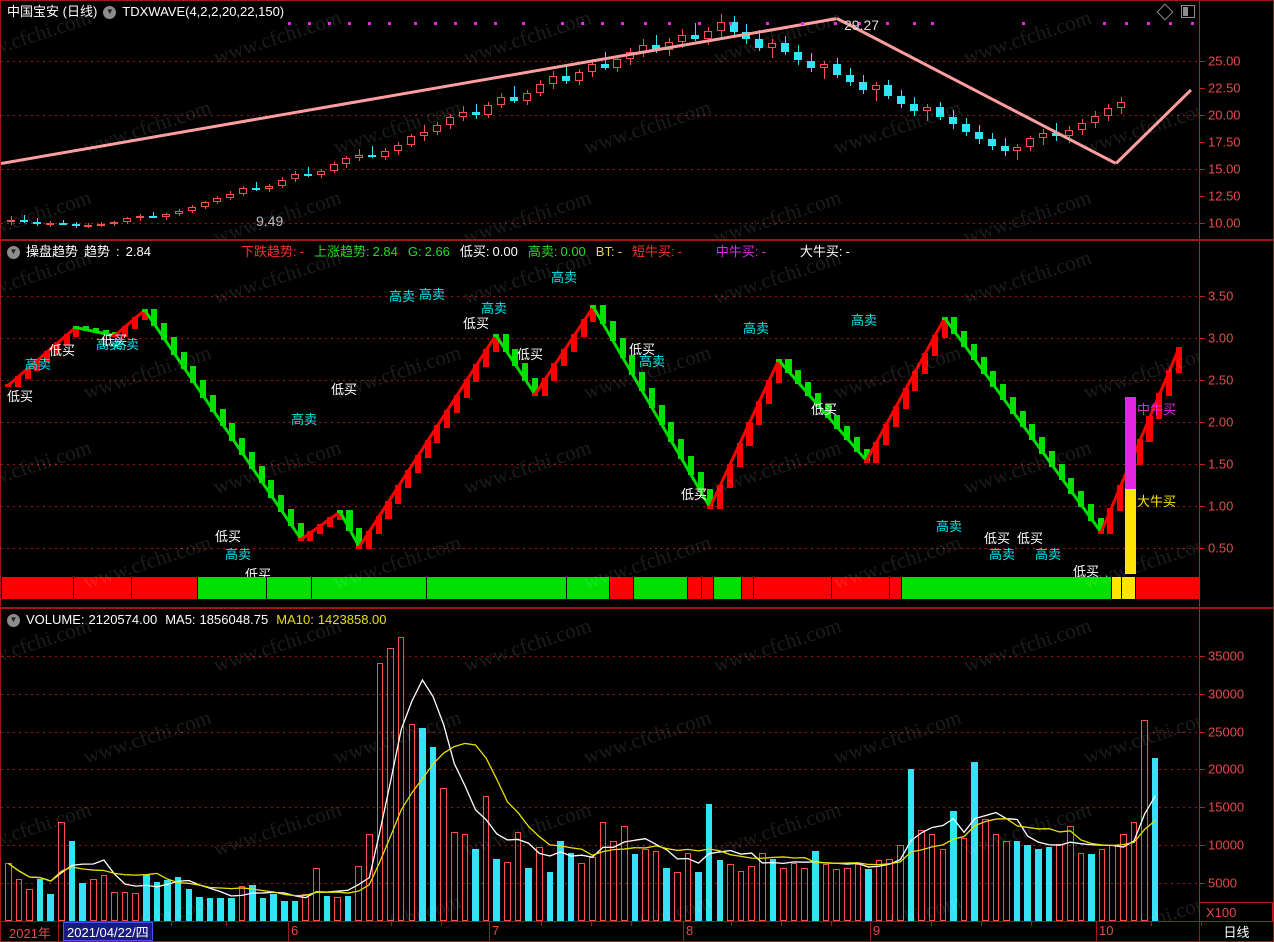 The height and width of the screenshot is (942, 1274). I want to click on stock-title: 中国宝安 (日线), so click(52, 11).